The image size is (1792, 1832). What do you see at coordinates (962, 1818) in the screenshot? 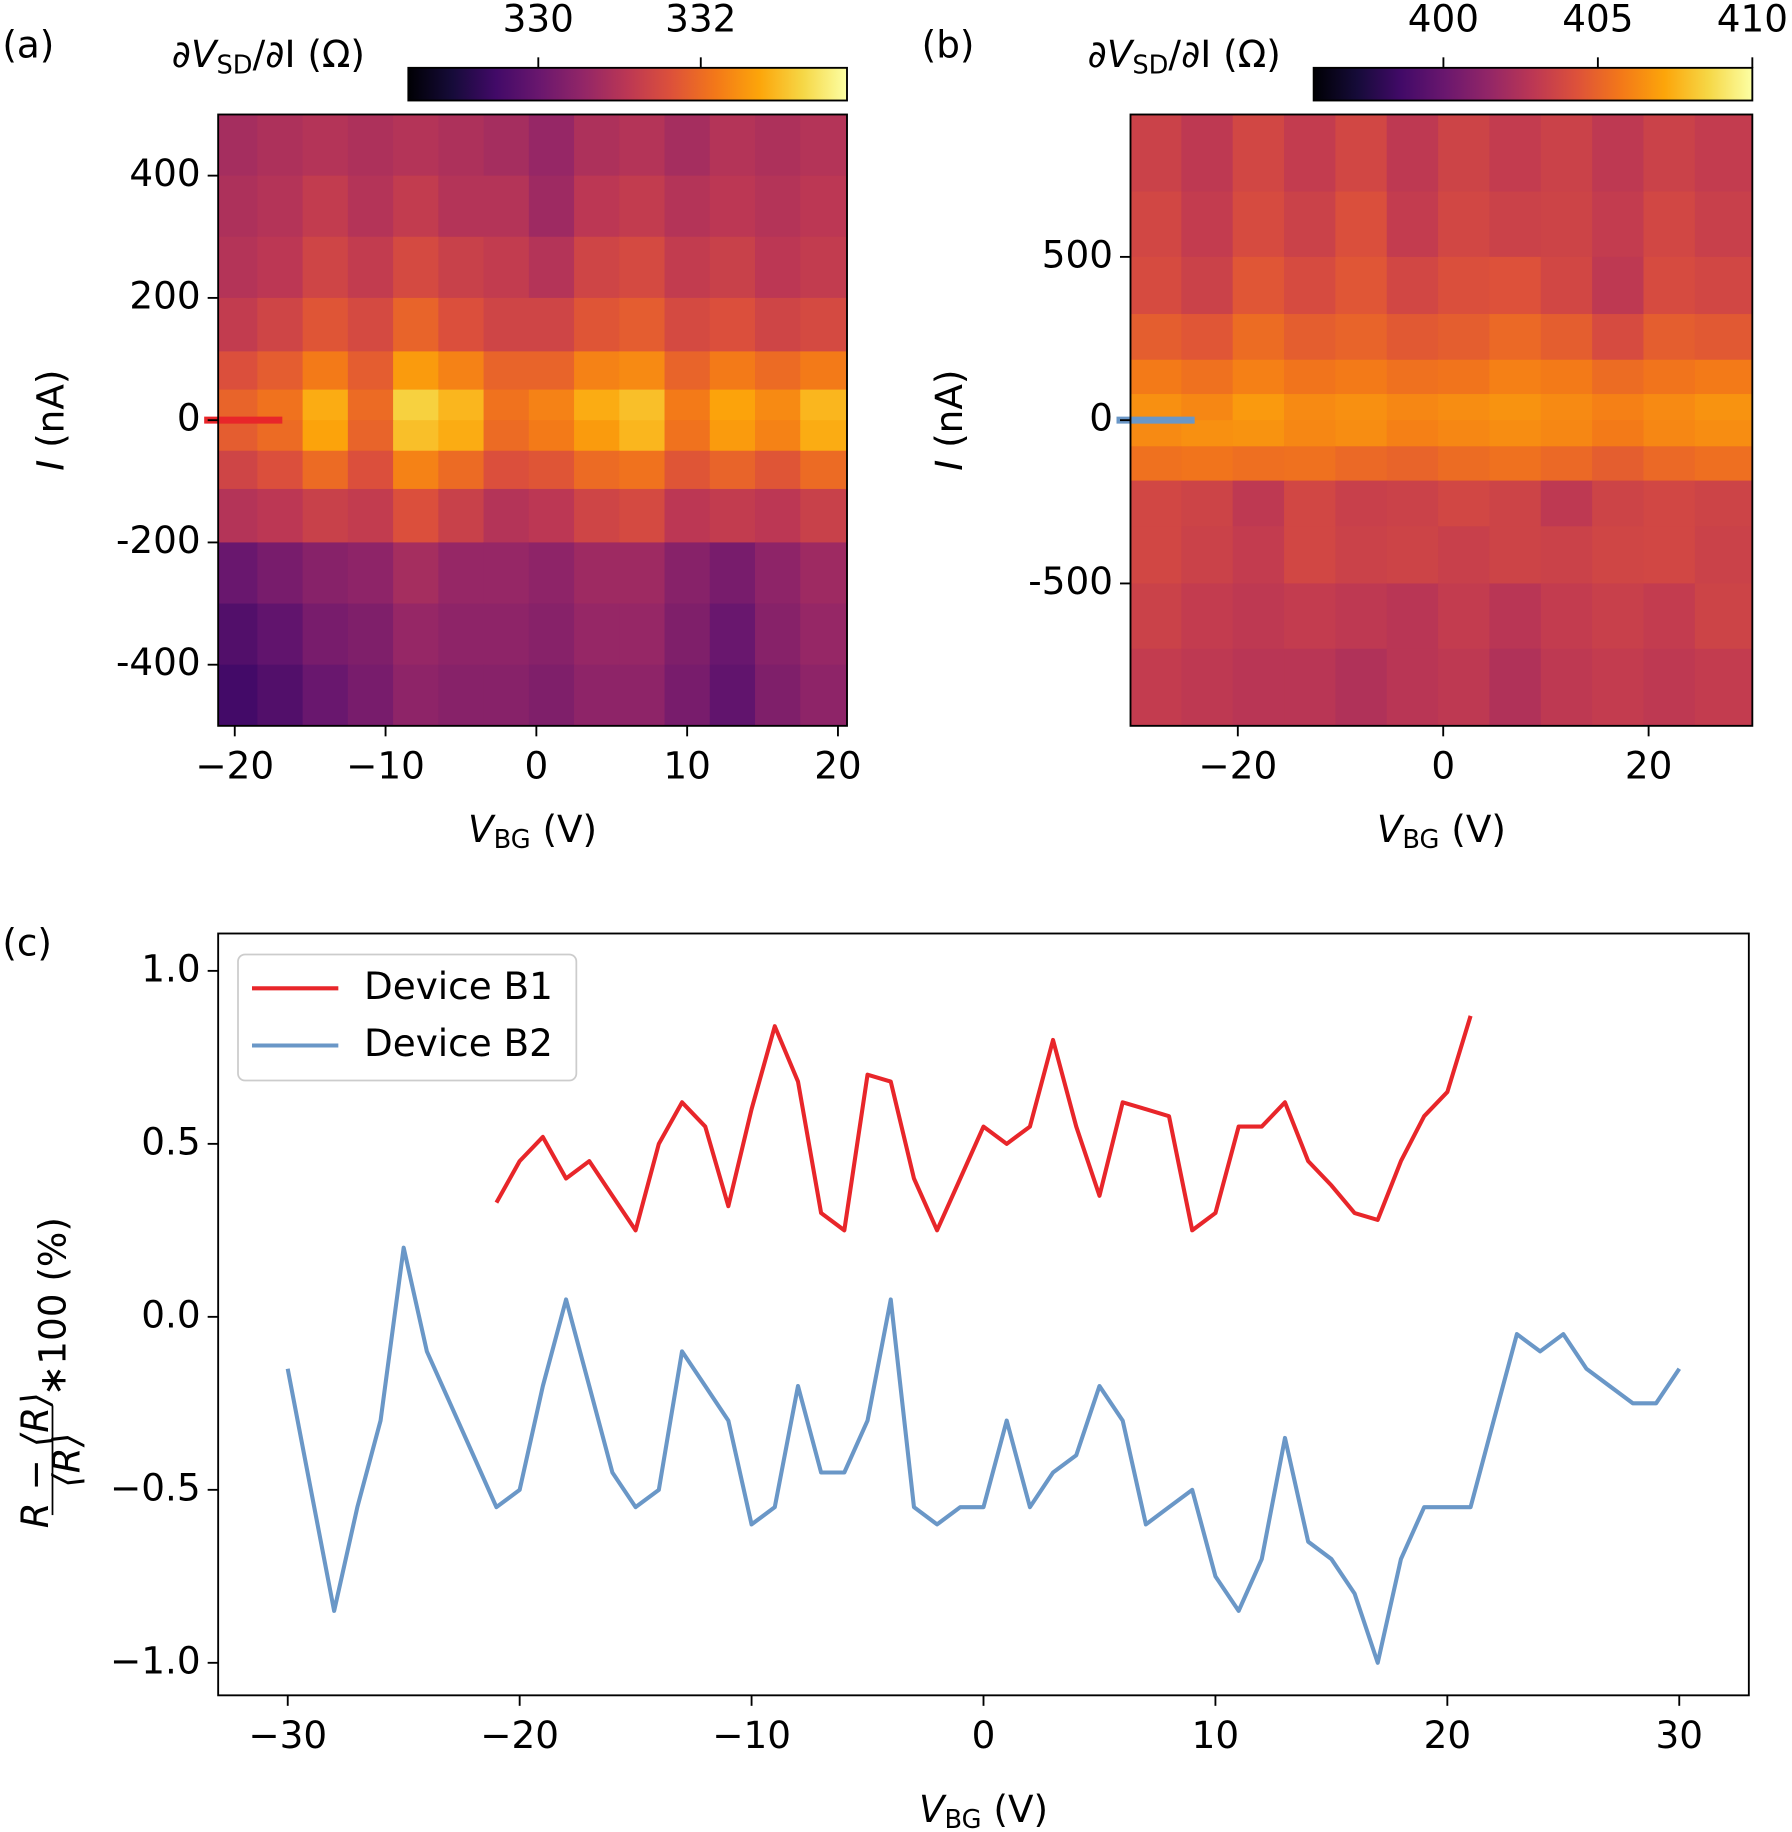
I see `label-part: BG` at bounding box center [962, 1818].